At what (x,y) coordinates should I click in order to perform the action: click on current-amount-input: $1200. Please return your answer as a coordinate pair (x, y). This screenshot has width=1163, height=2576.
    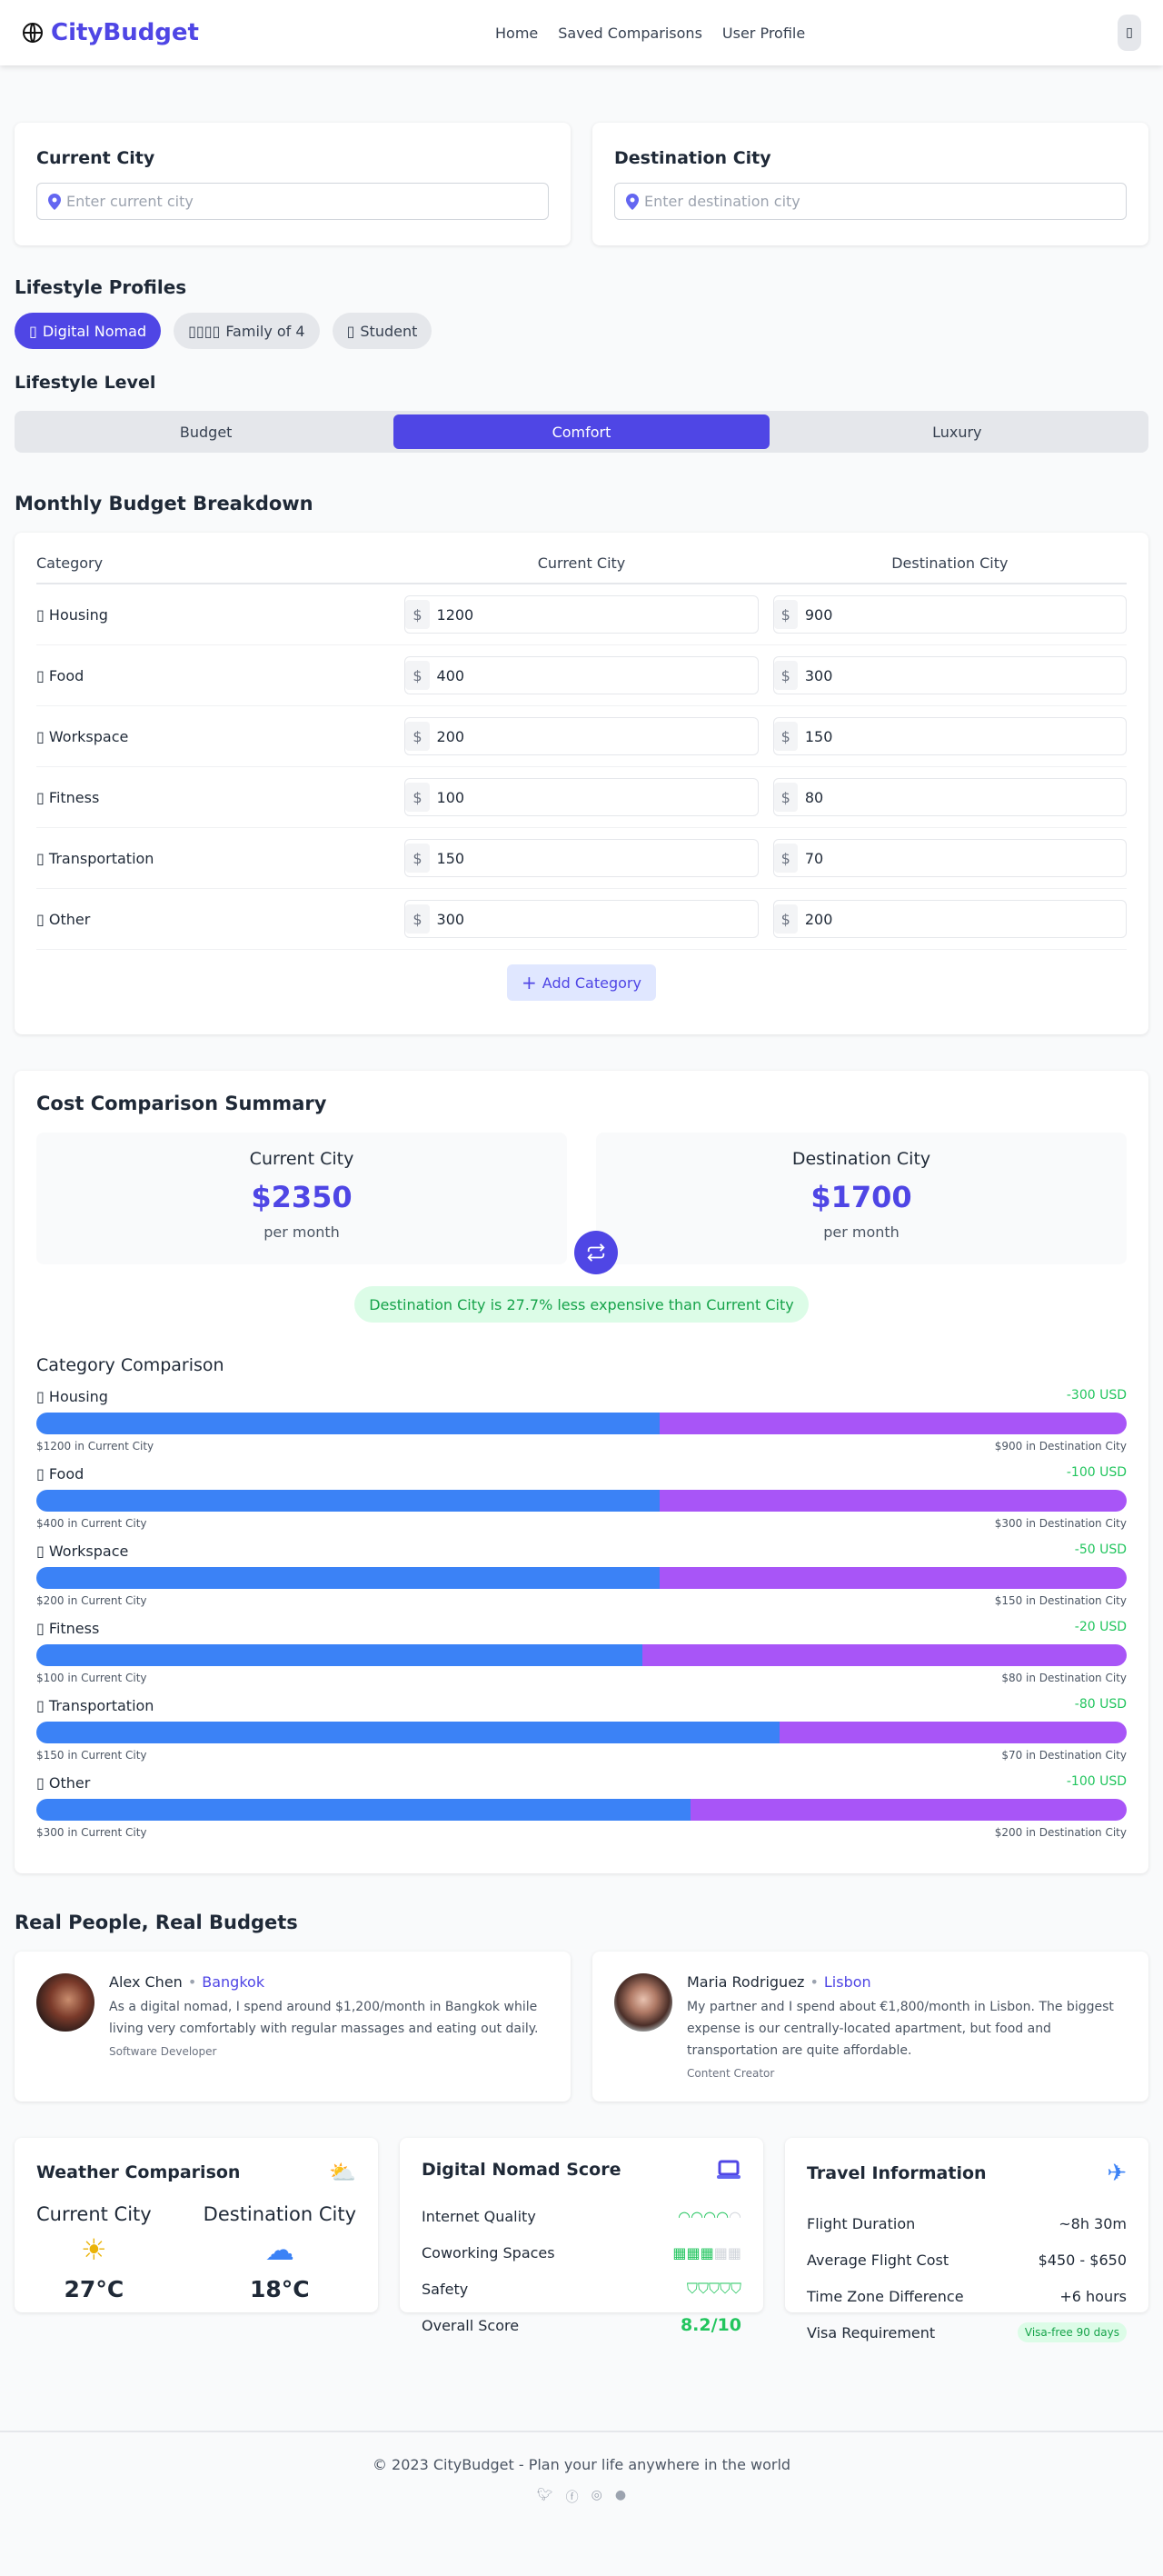
    Looking at the image, I should click on (581, 614).